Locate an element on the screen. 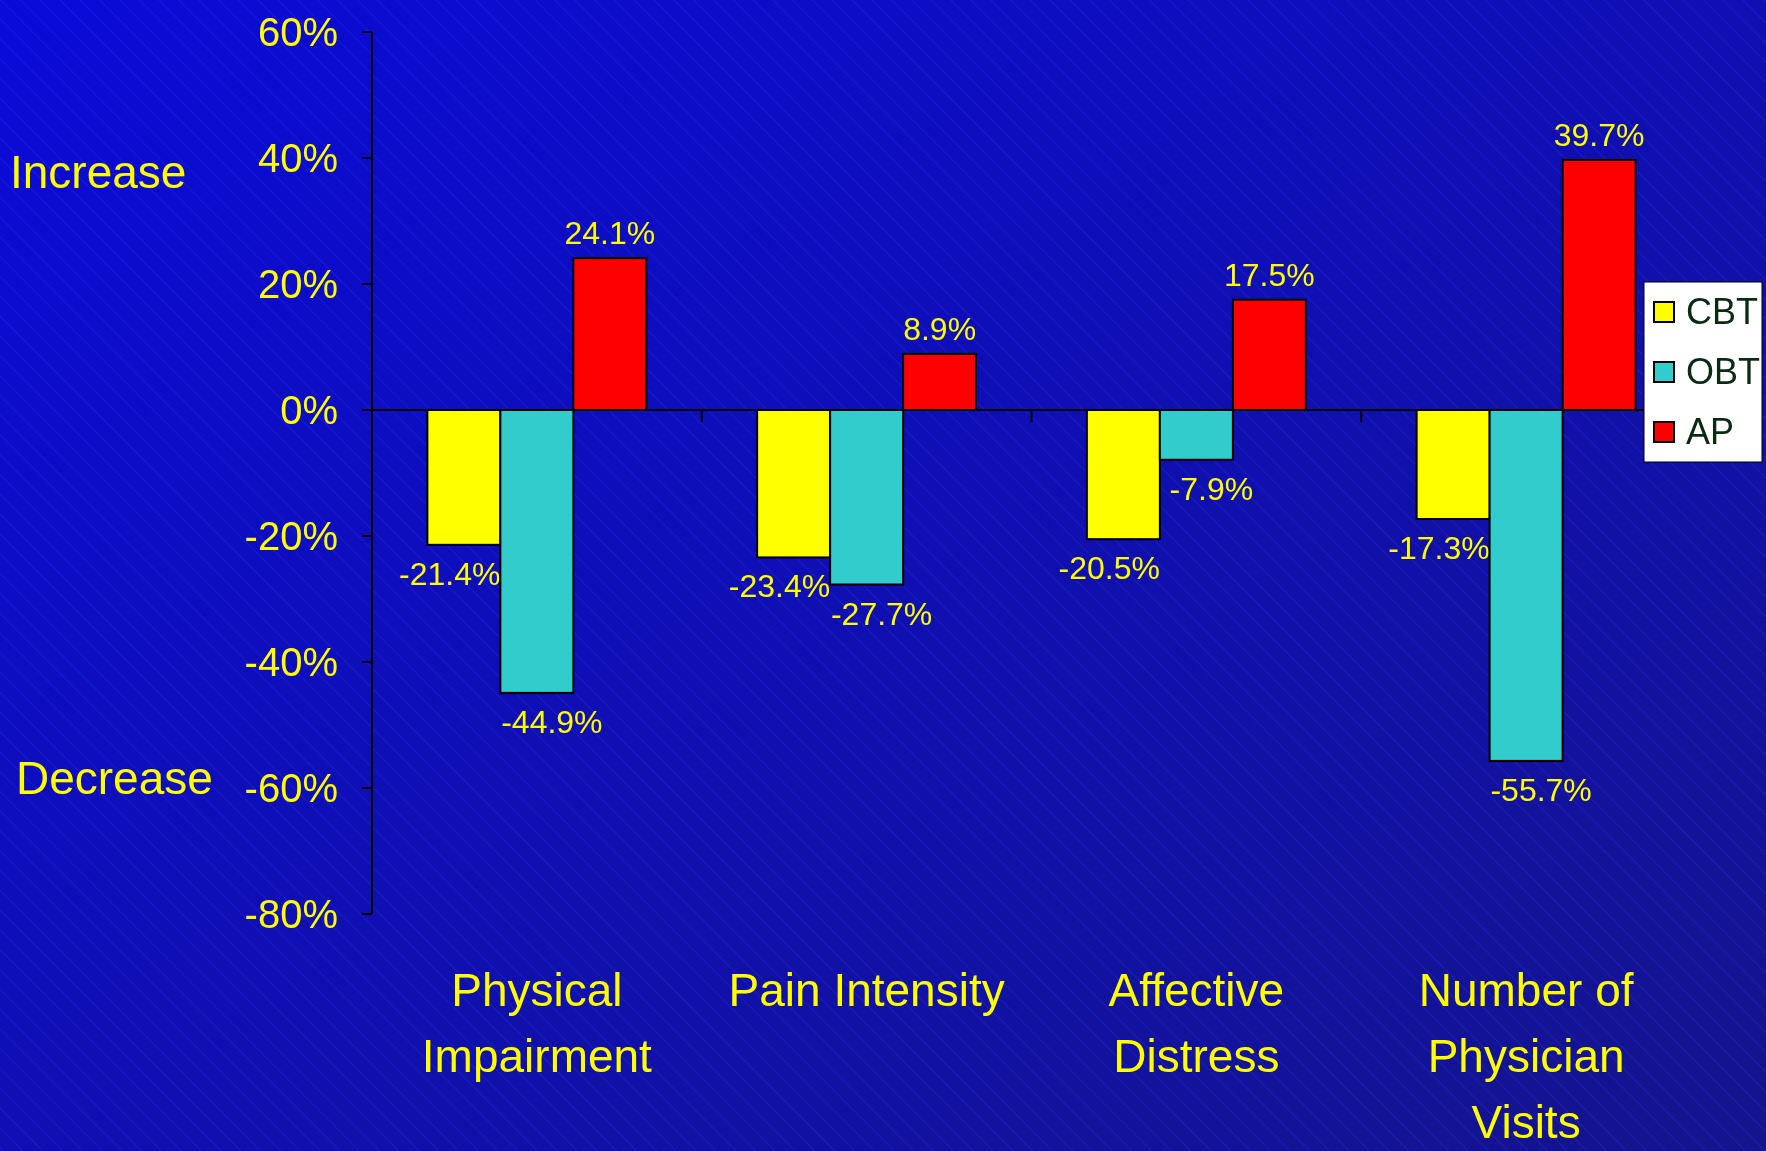 This screenshot has width=1766, height=1151. y-tick-label: 20% is located at coordinates (297, 284).